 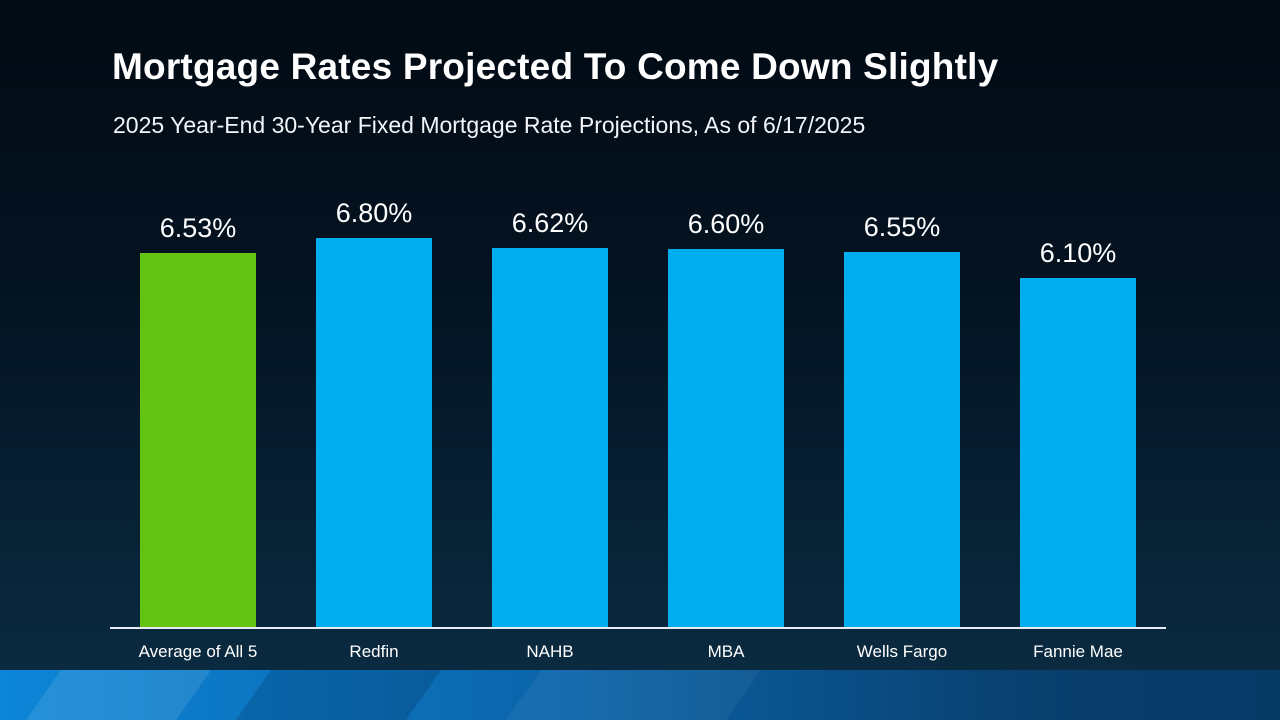 I want to click on bar-redfin, so click(x=374, y=432).